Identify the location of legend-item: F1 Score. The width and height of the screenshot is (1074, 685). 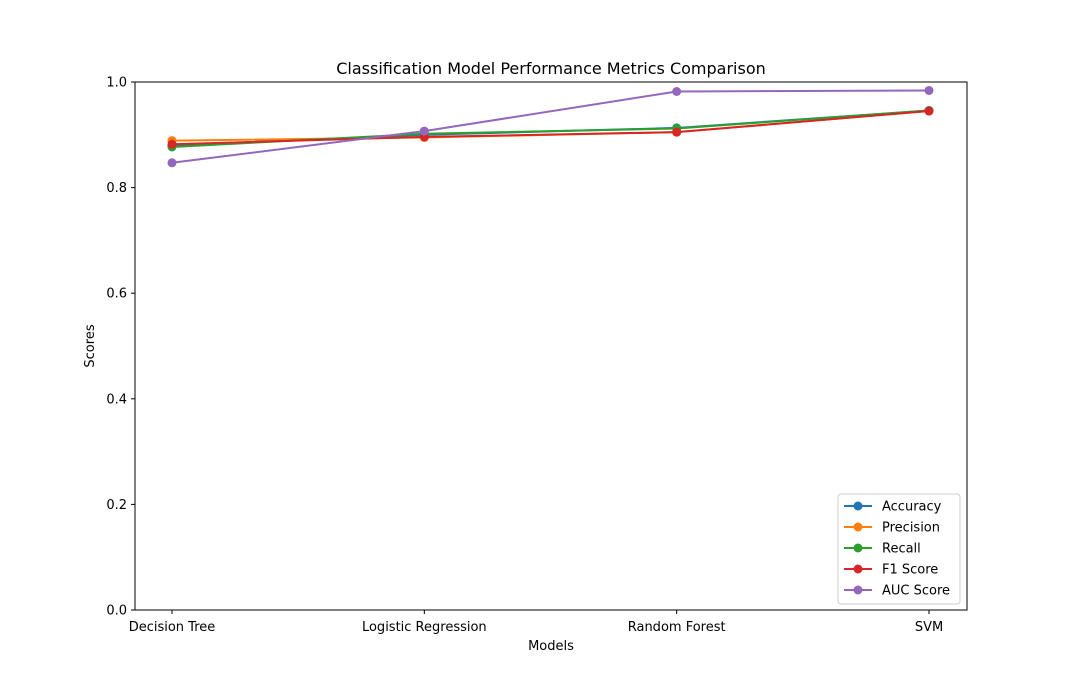
(891, 570).